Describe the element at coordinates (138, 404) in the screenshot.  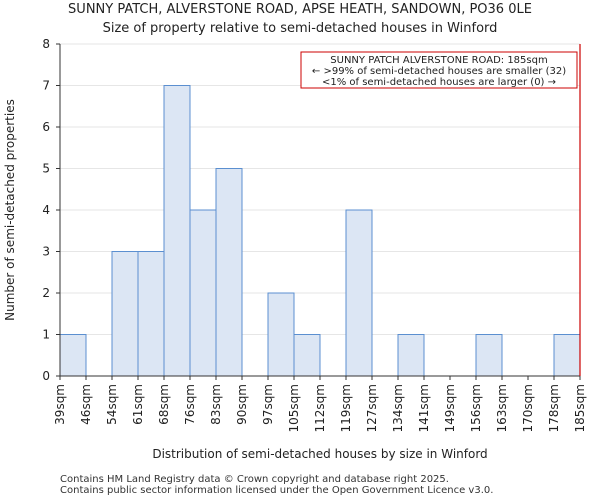
I see `x-tick-label-61sqm: 61sqm` at that location.